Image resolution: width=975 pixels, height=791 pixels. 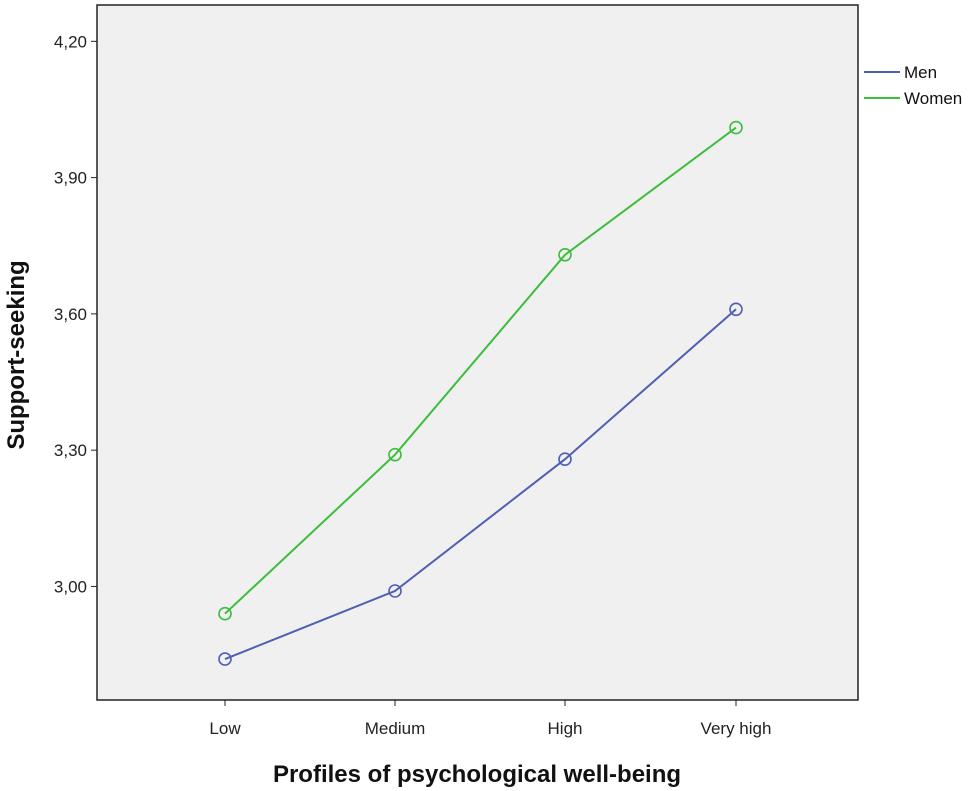 What do you see at coordinates (225, 728) in the screenshot?
I see `x-tick-label: Low` at bounding box center [225, 728].